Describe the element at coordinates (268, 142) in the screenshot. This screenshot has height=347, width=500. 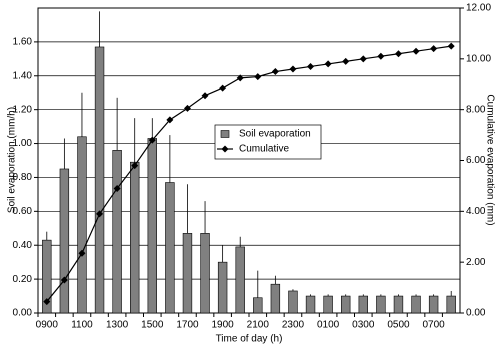
I see `legend-box` at that location.